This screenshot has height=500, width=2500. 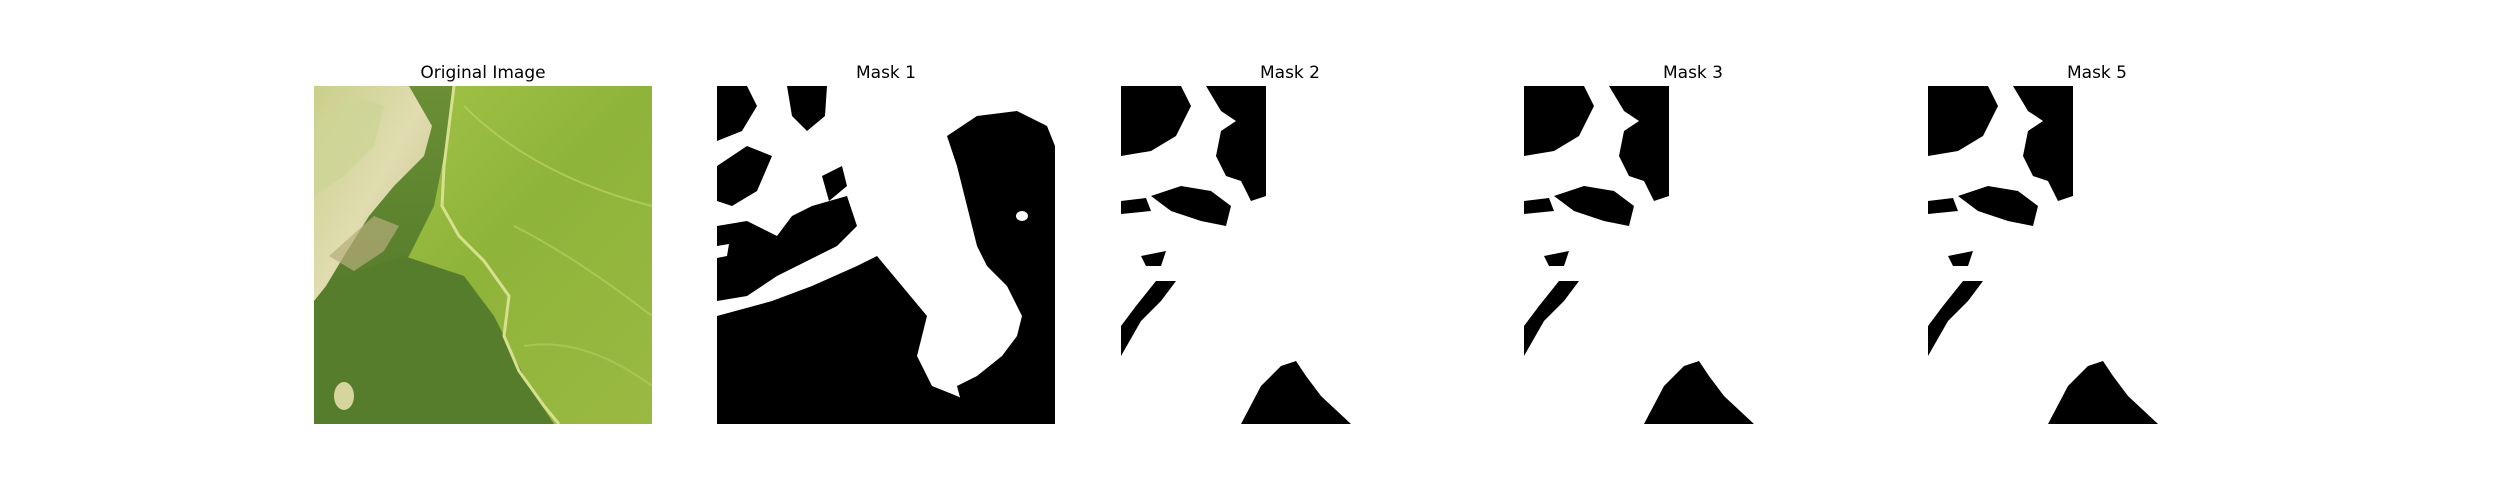 I want to click on panel-title: Mask 1, so click(x=885, y=73).